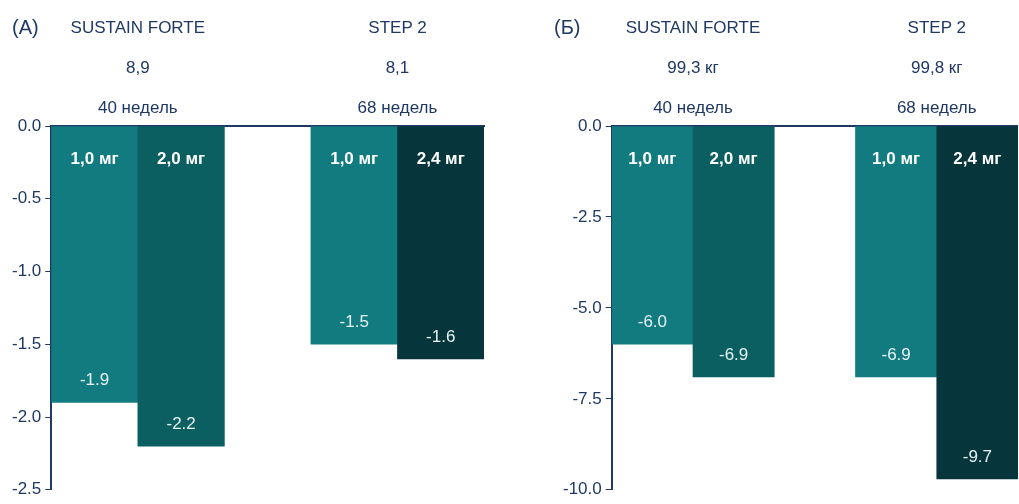 The height and width of the screenshot is (504, 1019). Describe the element at coordinates (977, 456) in the screenshot. I see `data-label: -9.7` at that location.